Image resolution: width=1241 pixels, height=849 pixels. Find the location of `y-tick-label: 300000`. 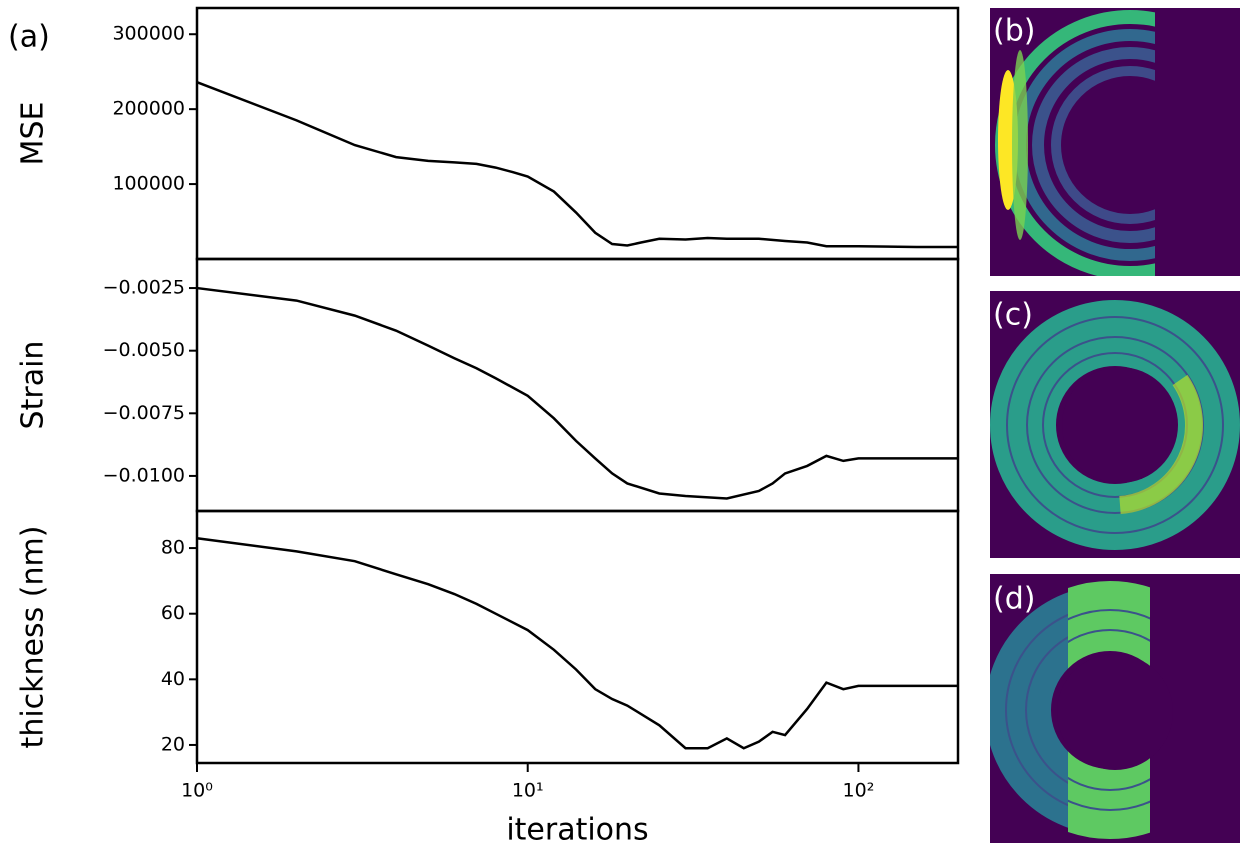

y-tick-label: 300000 is located at coordinates (148, 34).